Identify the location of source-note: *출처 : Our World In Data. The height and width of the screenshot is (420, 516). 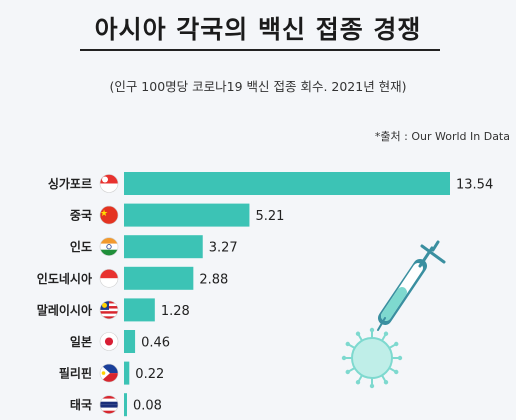
(442, 136).